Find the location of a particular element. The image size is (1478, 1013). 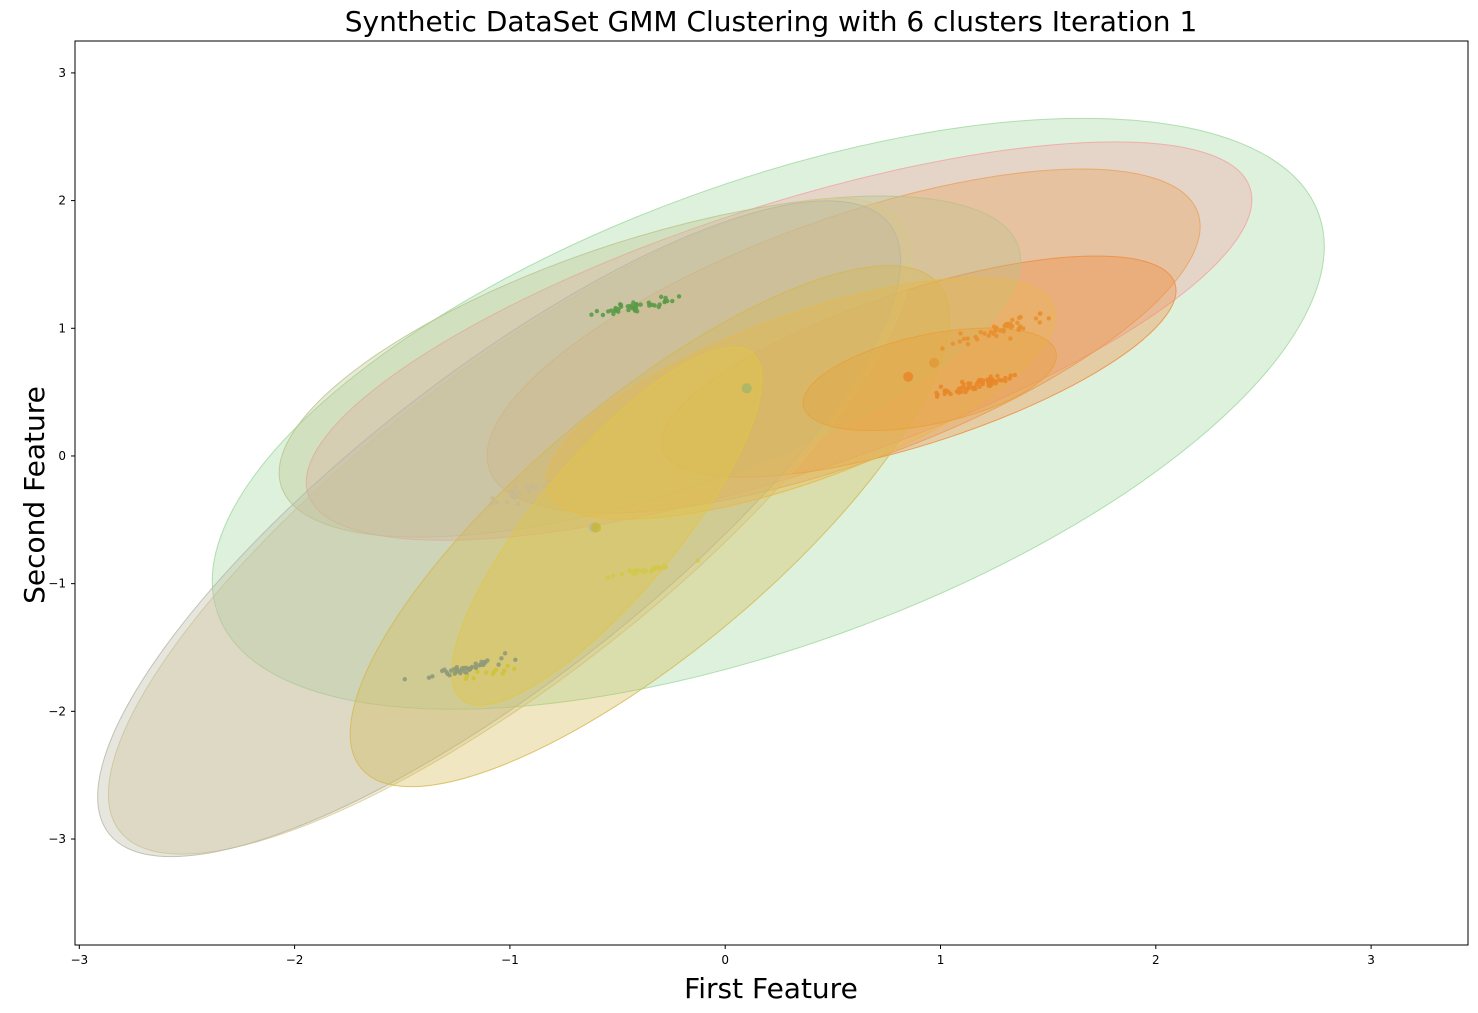

x-tick-label: −1 is located at coordinates (510, 960).